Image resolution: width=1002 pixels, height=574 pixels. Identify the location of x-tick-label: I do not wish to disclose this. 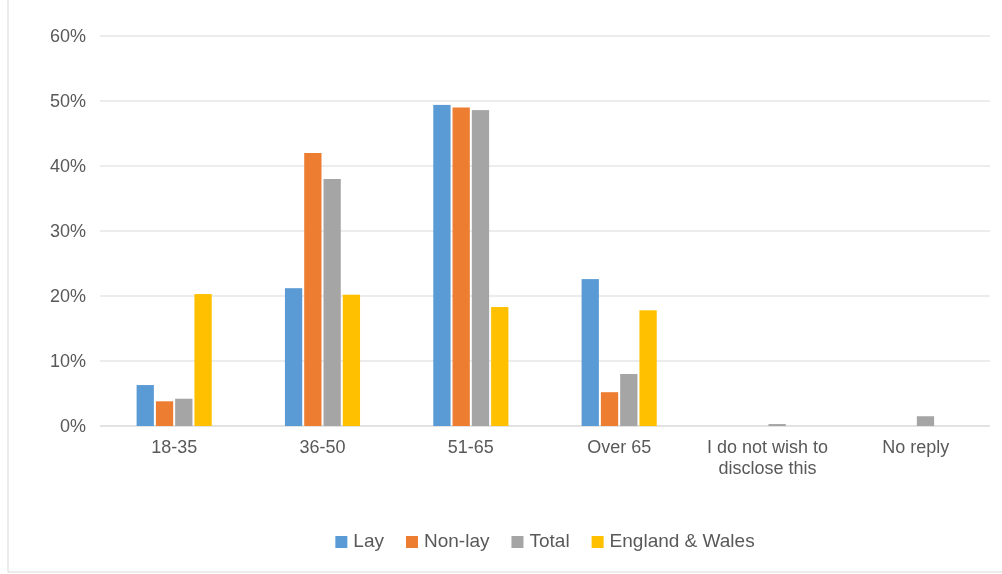
(767, 457).